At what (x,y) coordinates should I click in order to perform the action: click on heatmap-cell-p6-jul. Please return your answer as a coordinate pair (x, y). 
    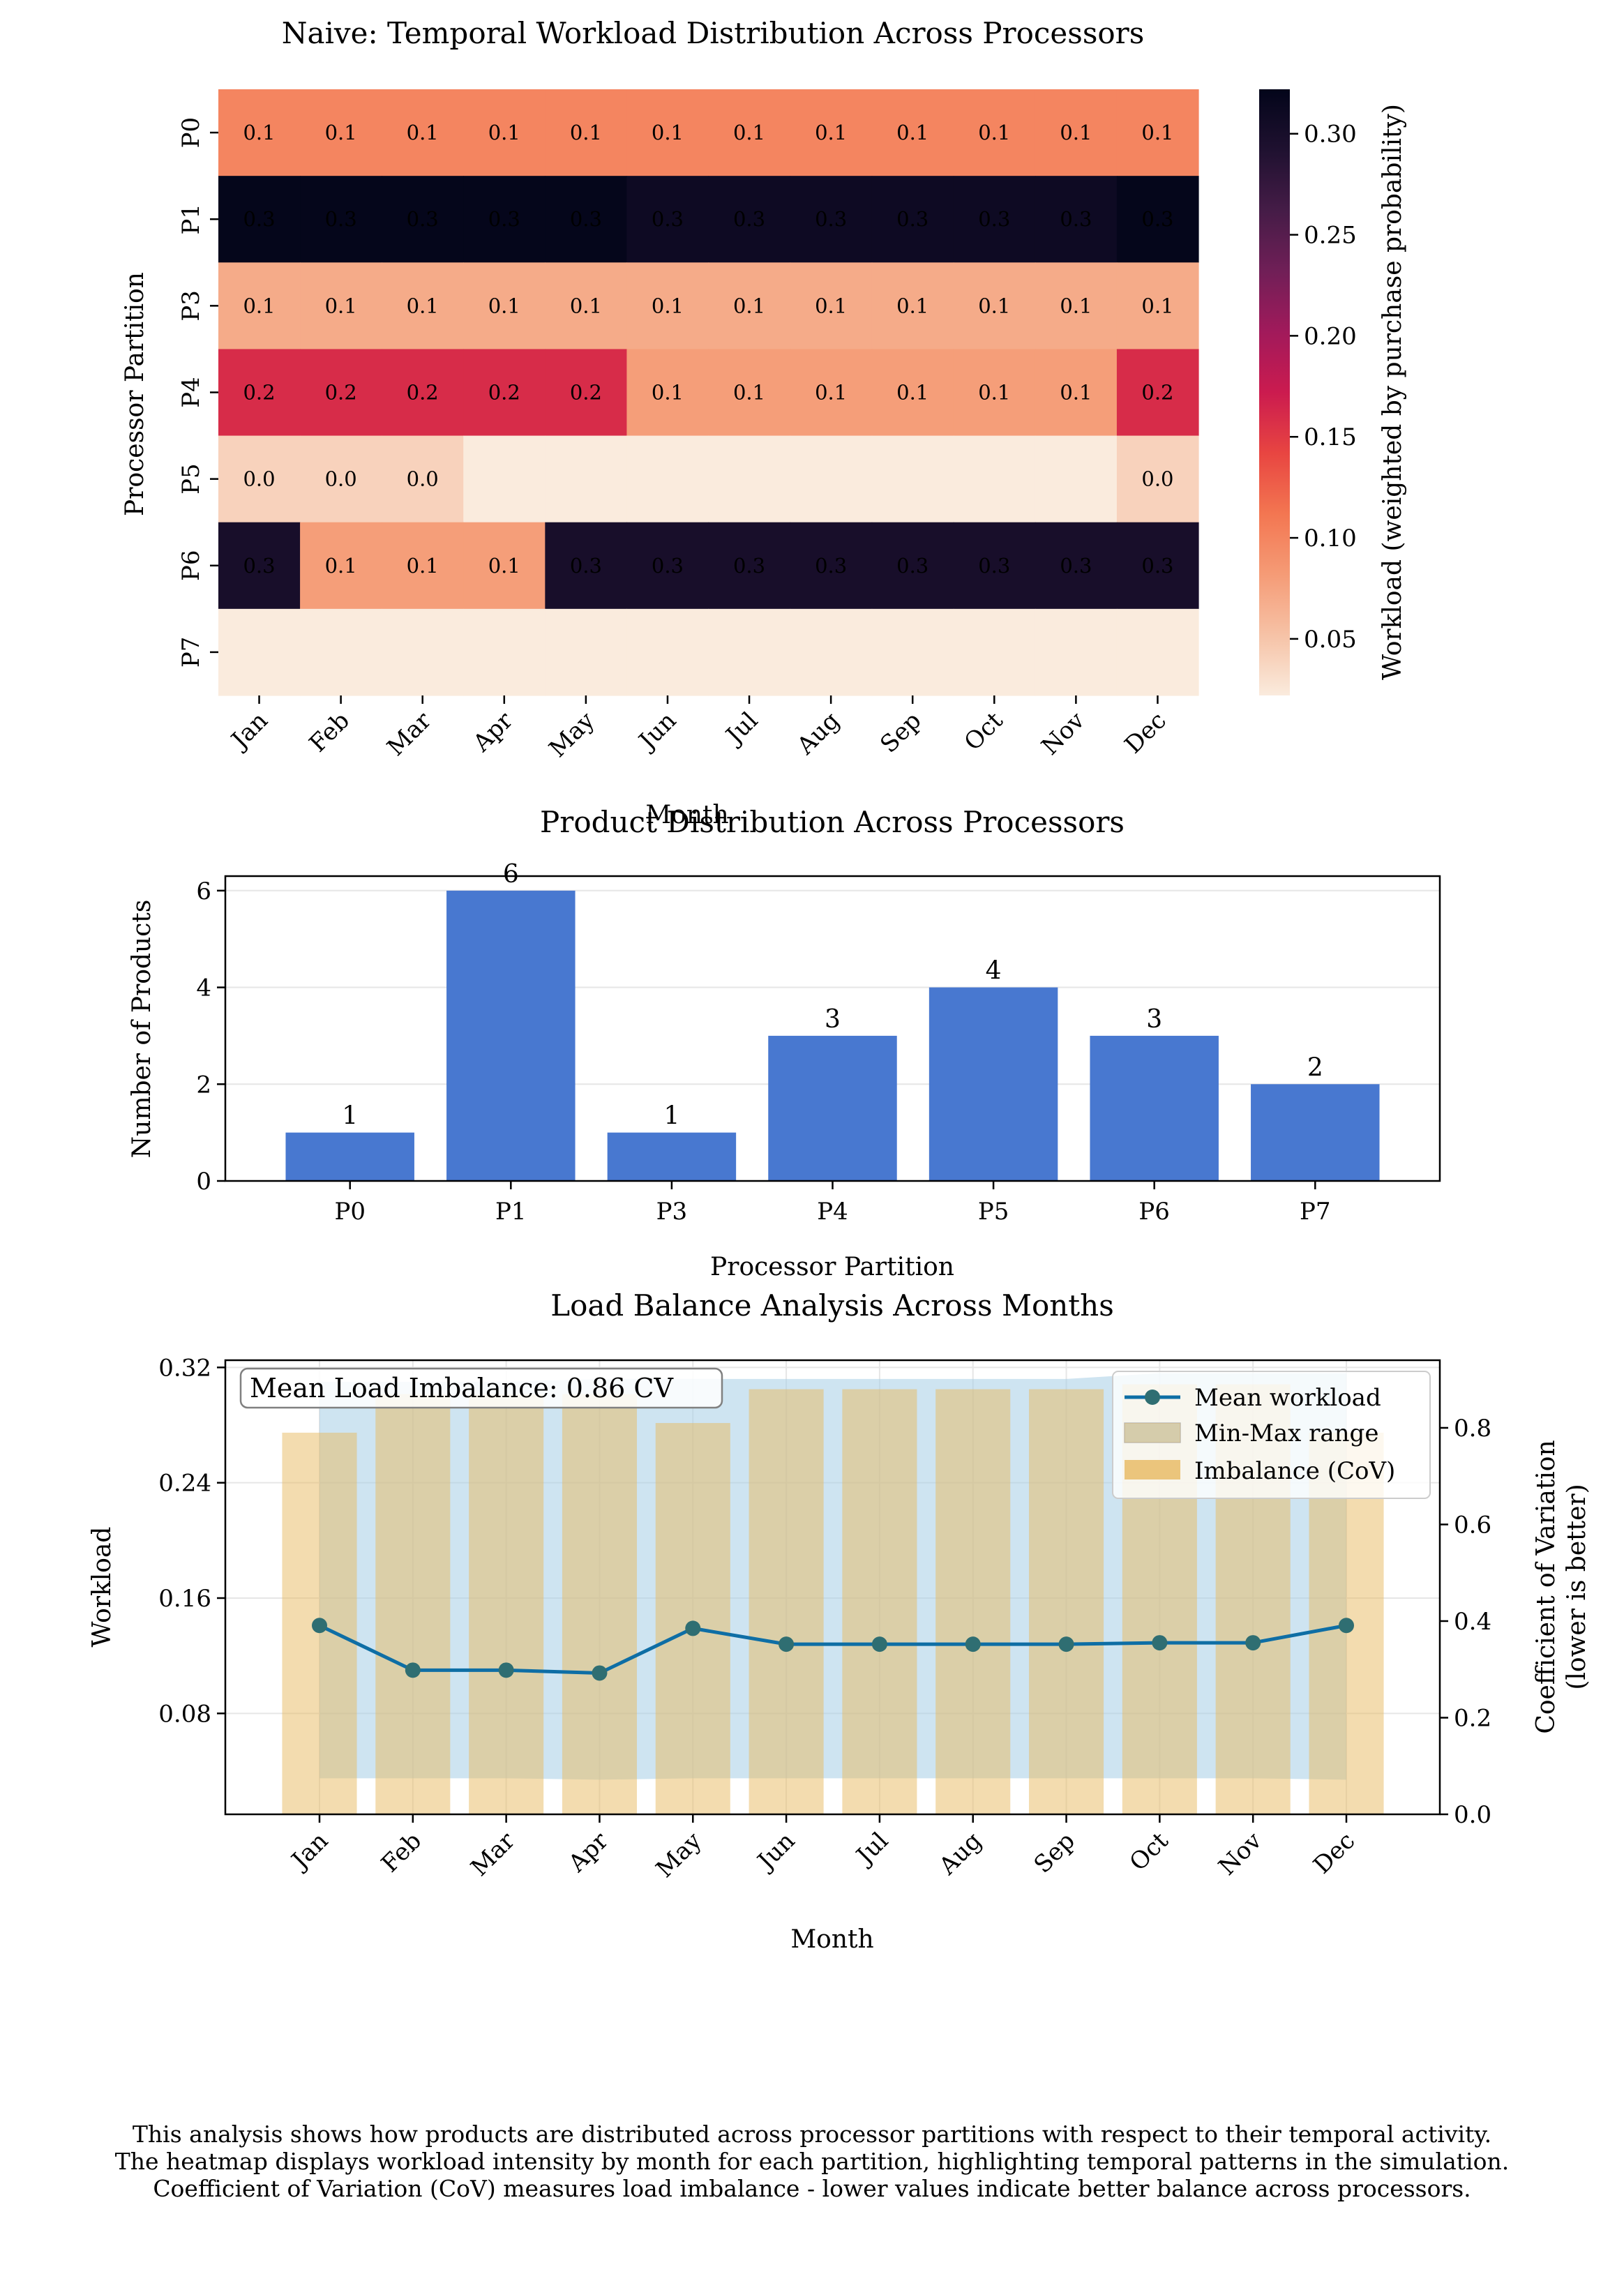
    Looking at the image, I should click on (749, 566).